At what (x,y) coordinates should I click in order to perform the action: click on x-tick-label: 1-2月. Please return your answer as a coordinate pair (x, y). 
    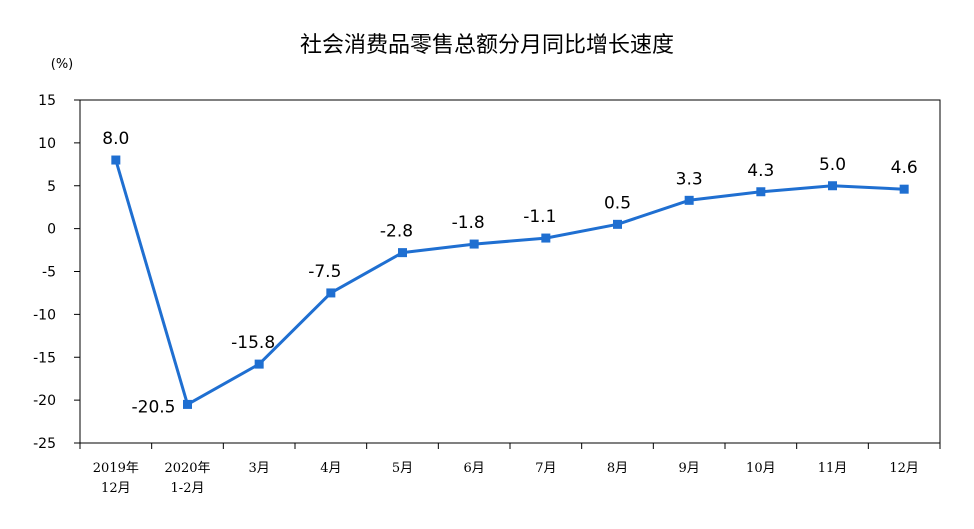
    Looking at the image, I should click on (188, 488).